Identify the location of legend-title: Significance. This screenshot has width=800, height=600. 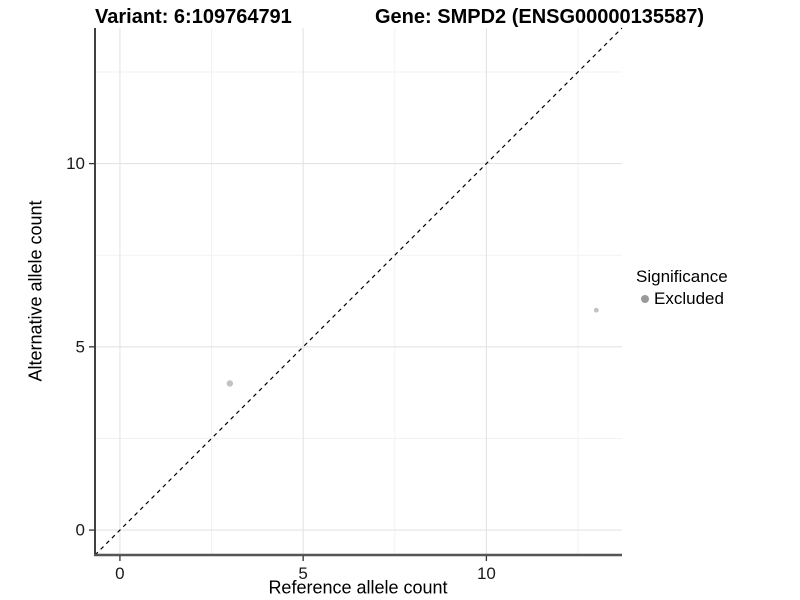
(682, 276).